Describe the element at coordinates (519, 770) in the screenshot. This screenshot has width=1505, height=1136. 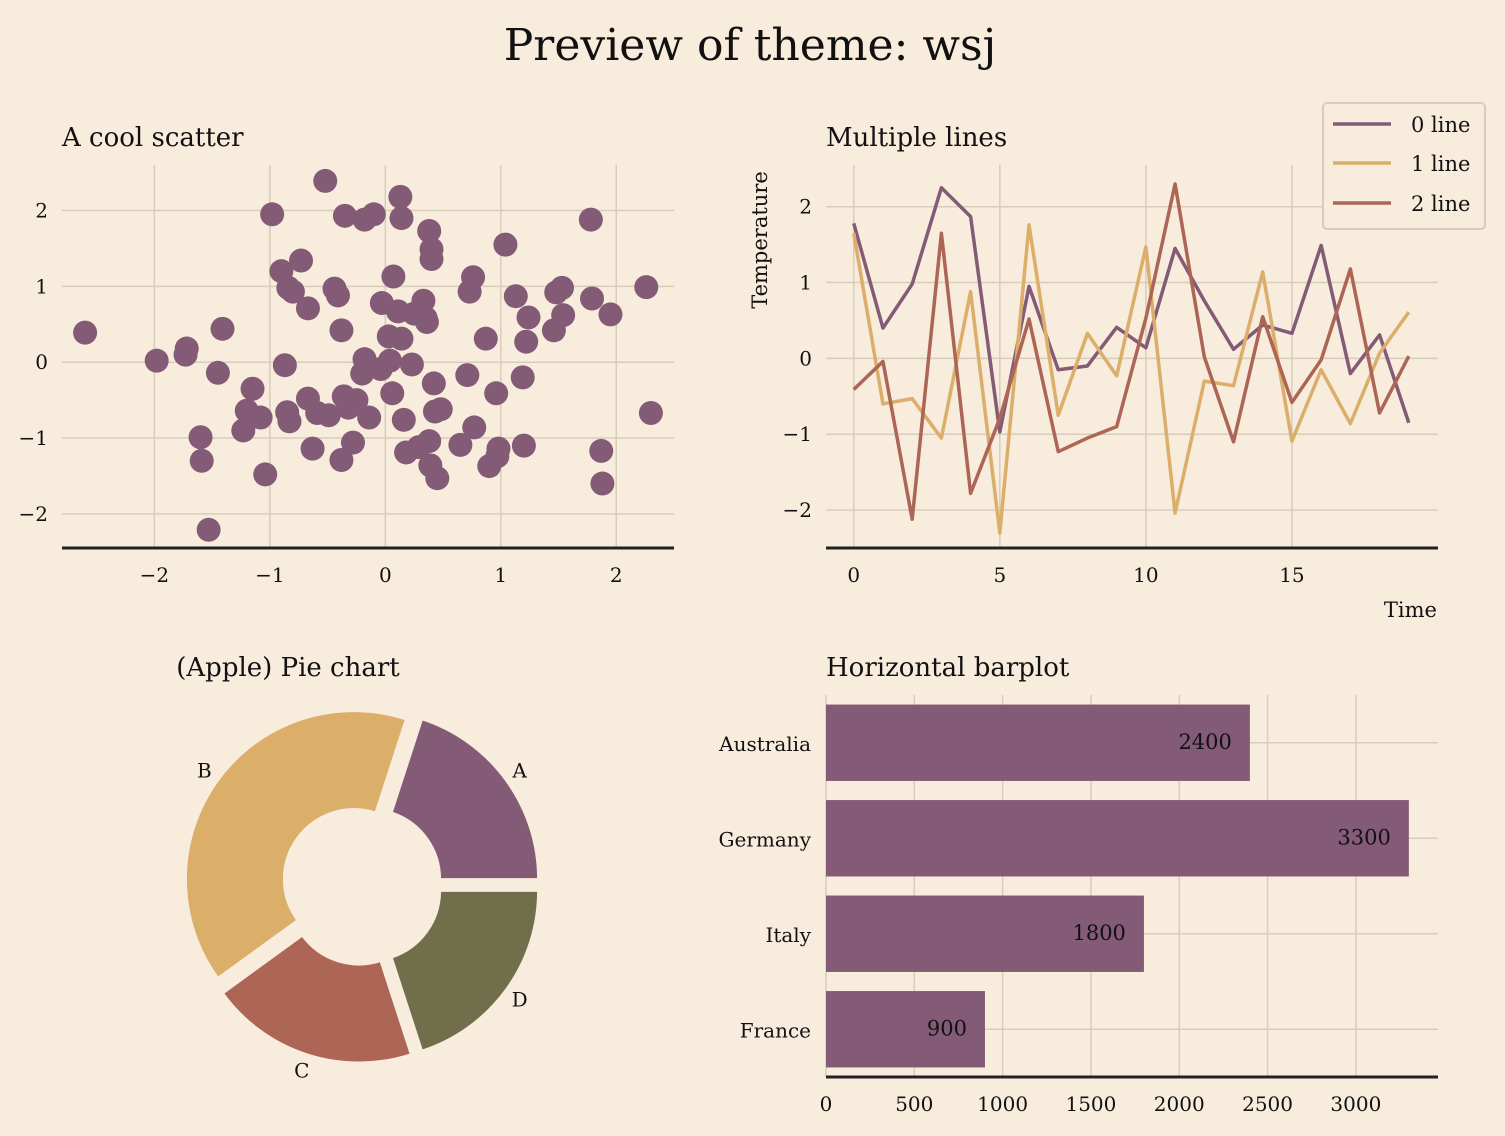
I see `pie-label-a: A` at that location.